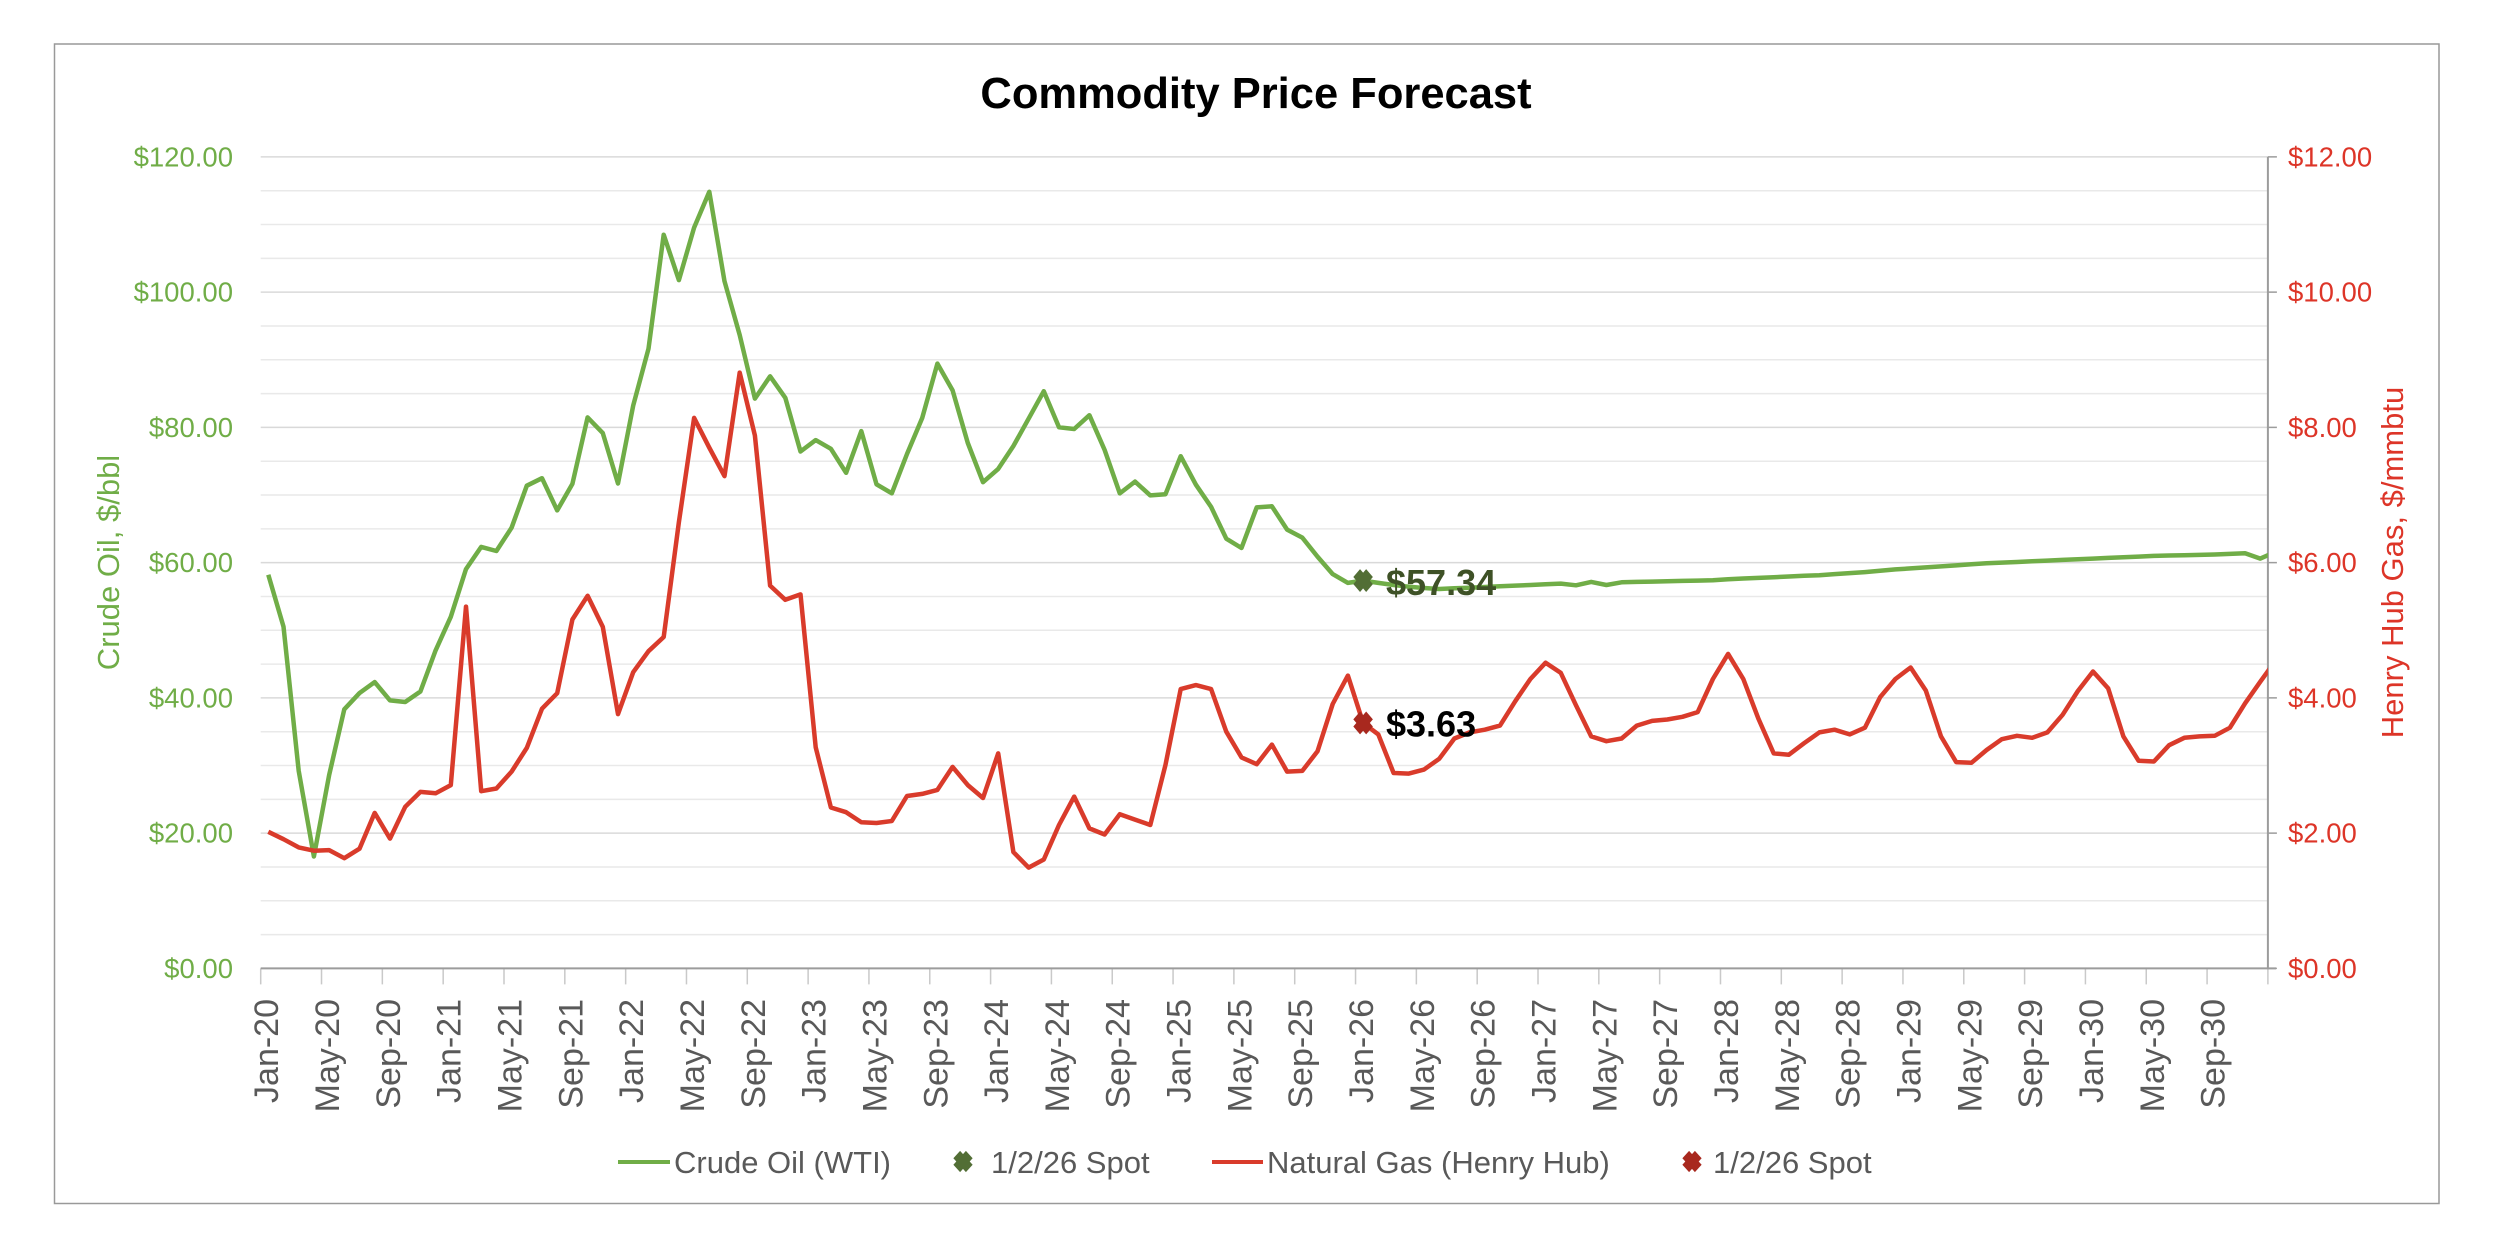 The width and height of the screenshot is (2494, 1248). I want to click on svg-text: Jan-22, so click(632, 1051).